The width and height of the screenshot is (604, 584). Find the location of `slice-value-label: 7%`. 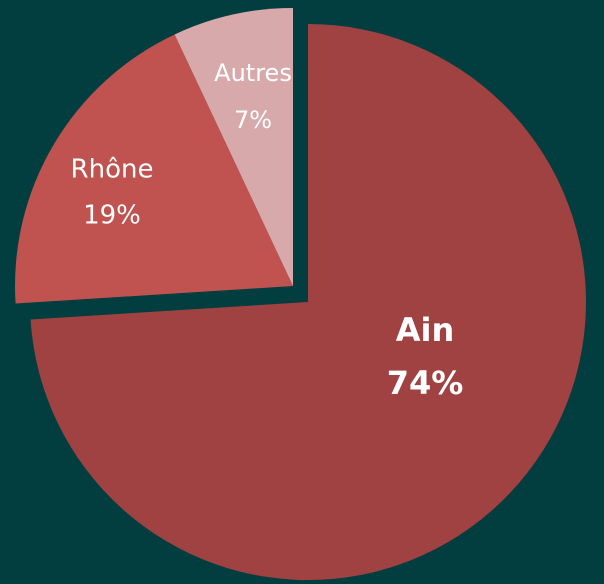

slice-value-label: 7% is located at coordinates (253, 120).